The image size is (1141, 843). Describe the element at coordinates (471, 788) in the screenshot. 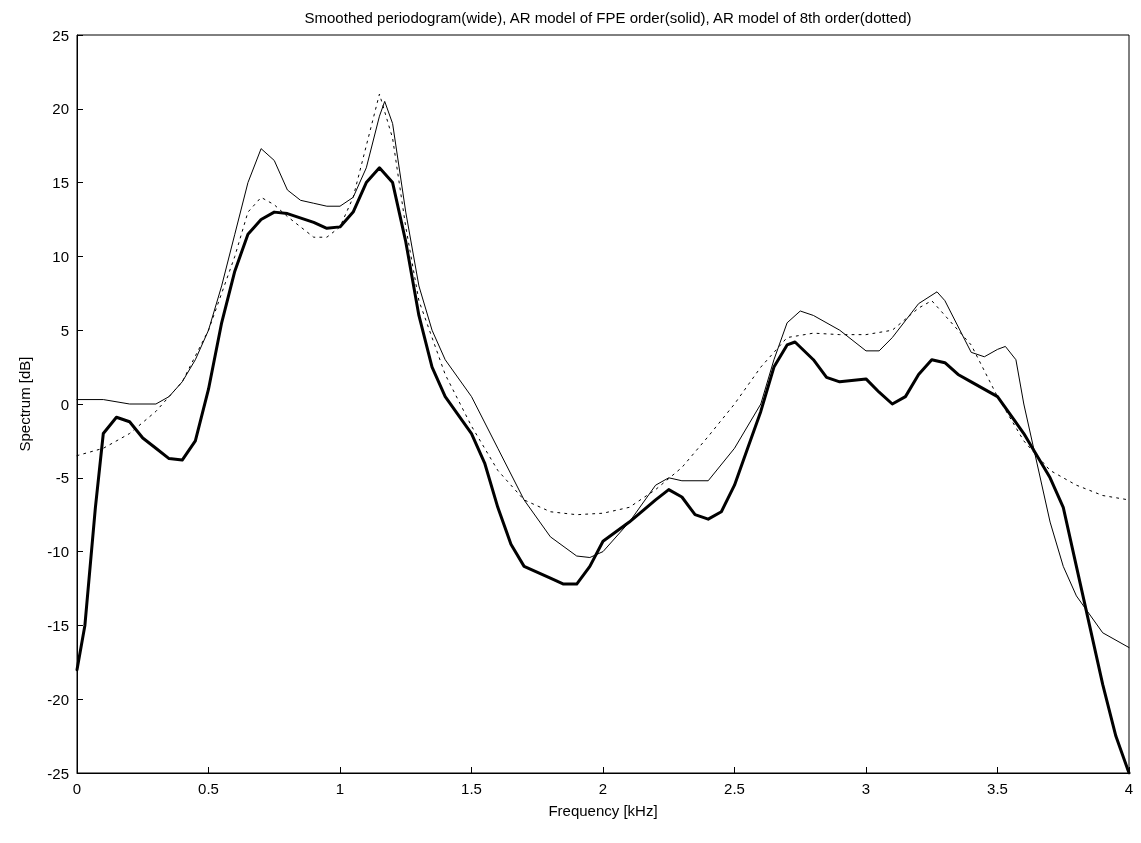

I see `x-tick-label: 1.5` at that location.